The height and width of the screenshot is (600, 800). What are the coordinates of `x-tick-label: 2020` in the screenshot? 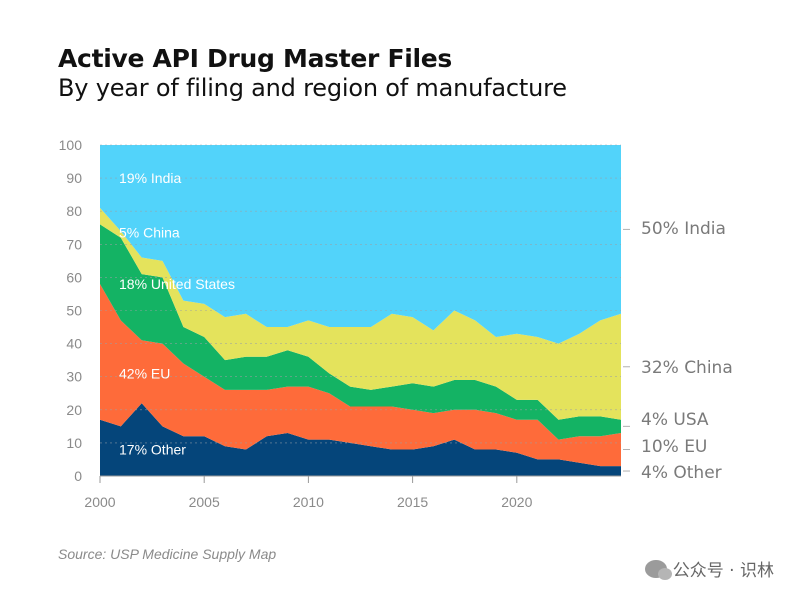 It's located at (516, 502).